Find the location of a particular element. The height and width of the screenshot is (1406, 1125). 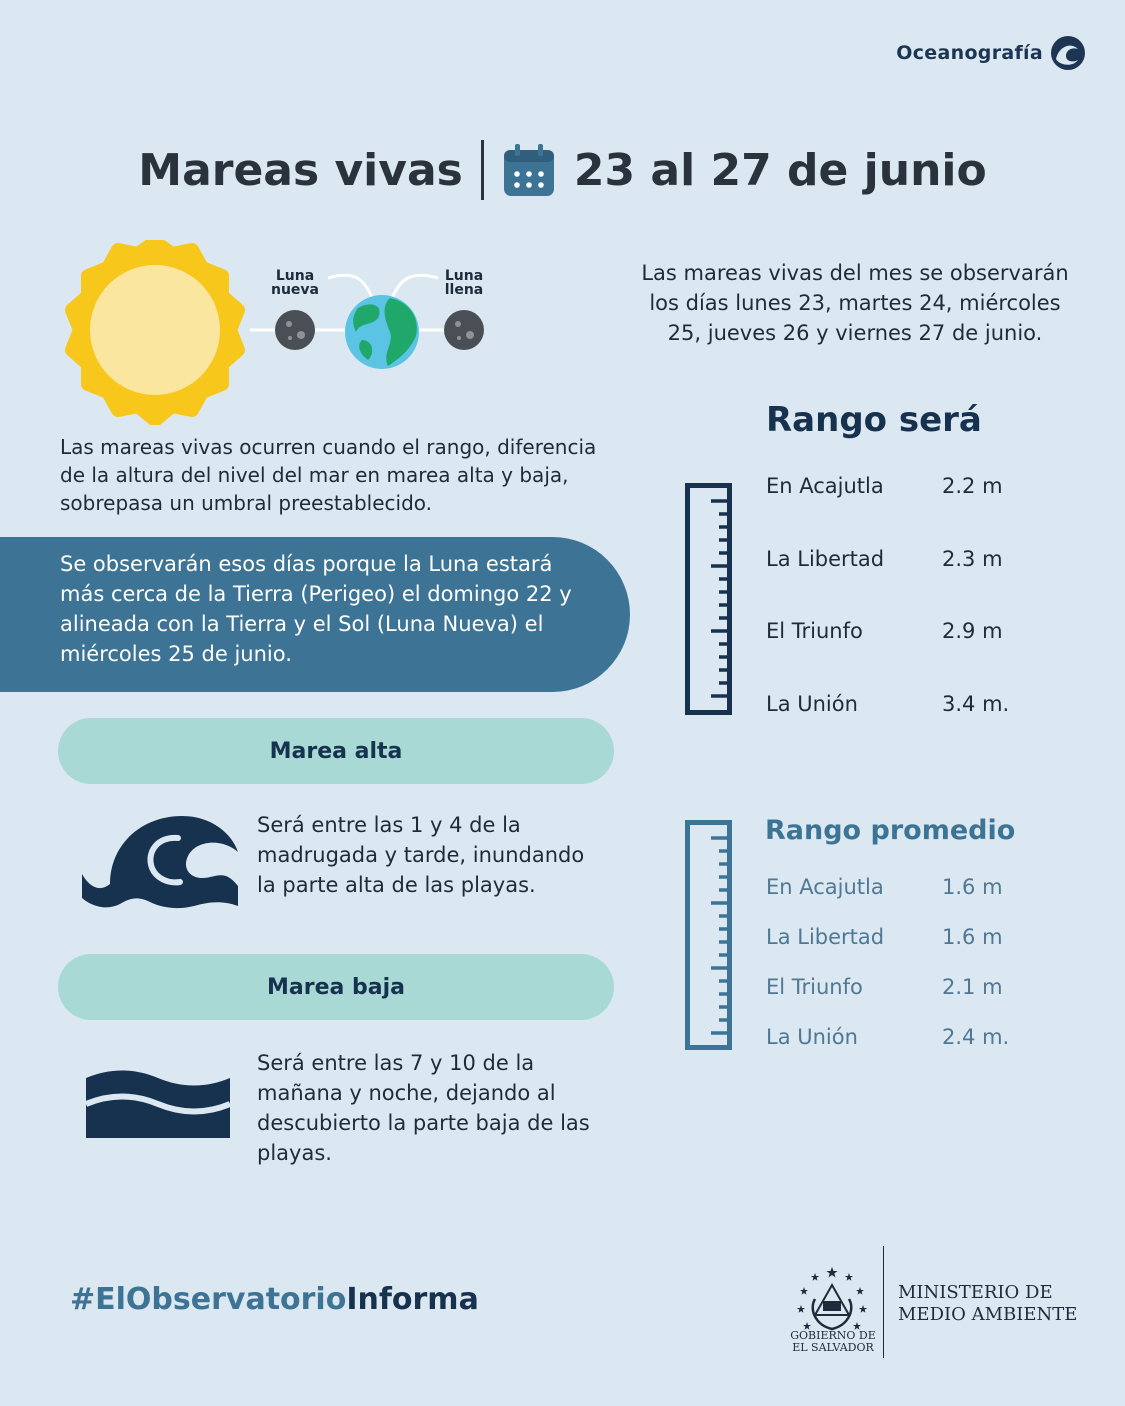

high-tide-label: Marea alta is located at coordinates (336, 751).